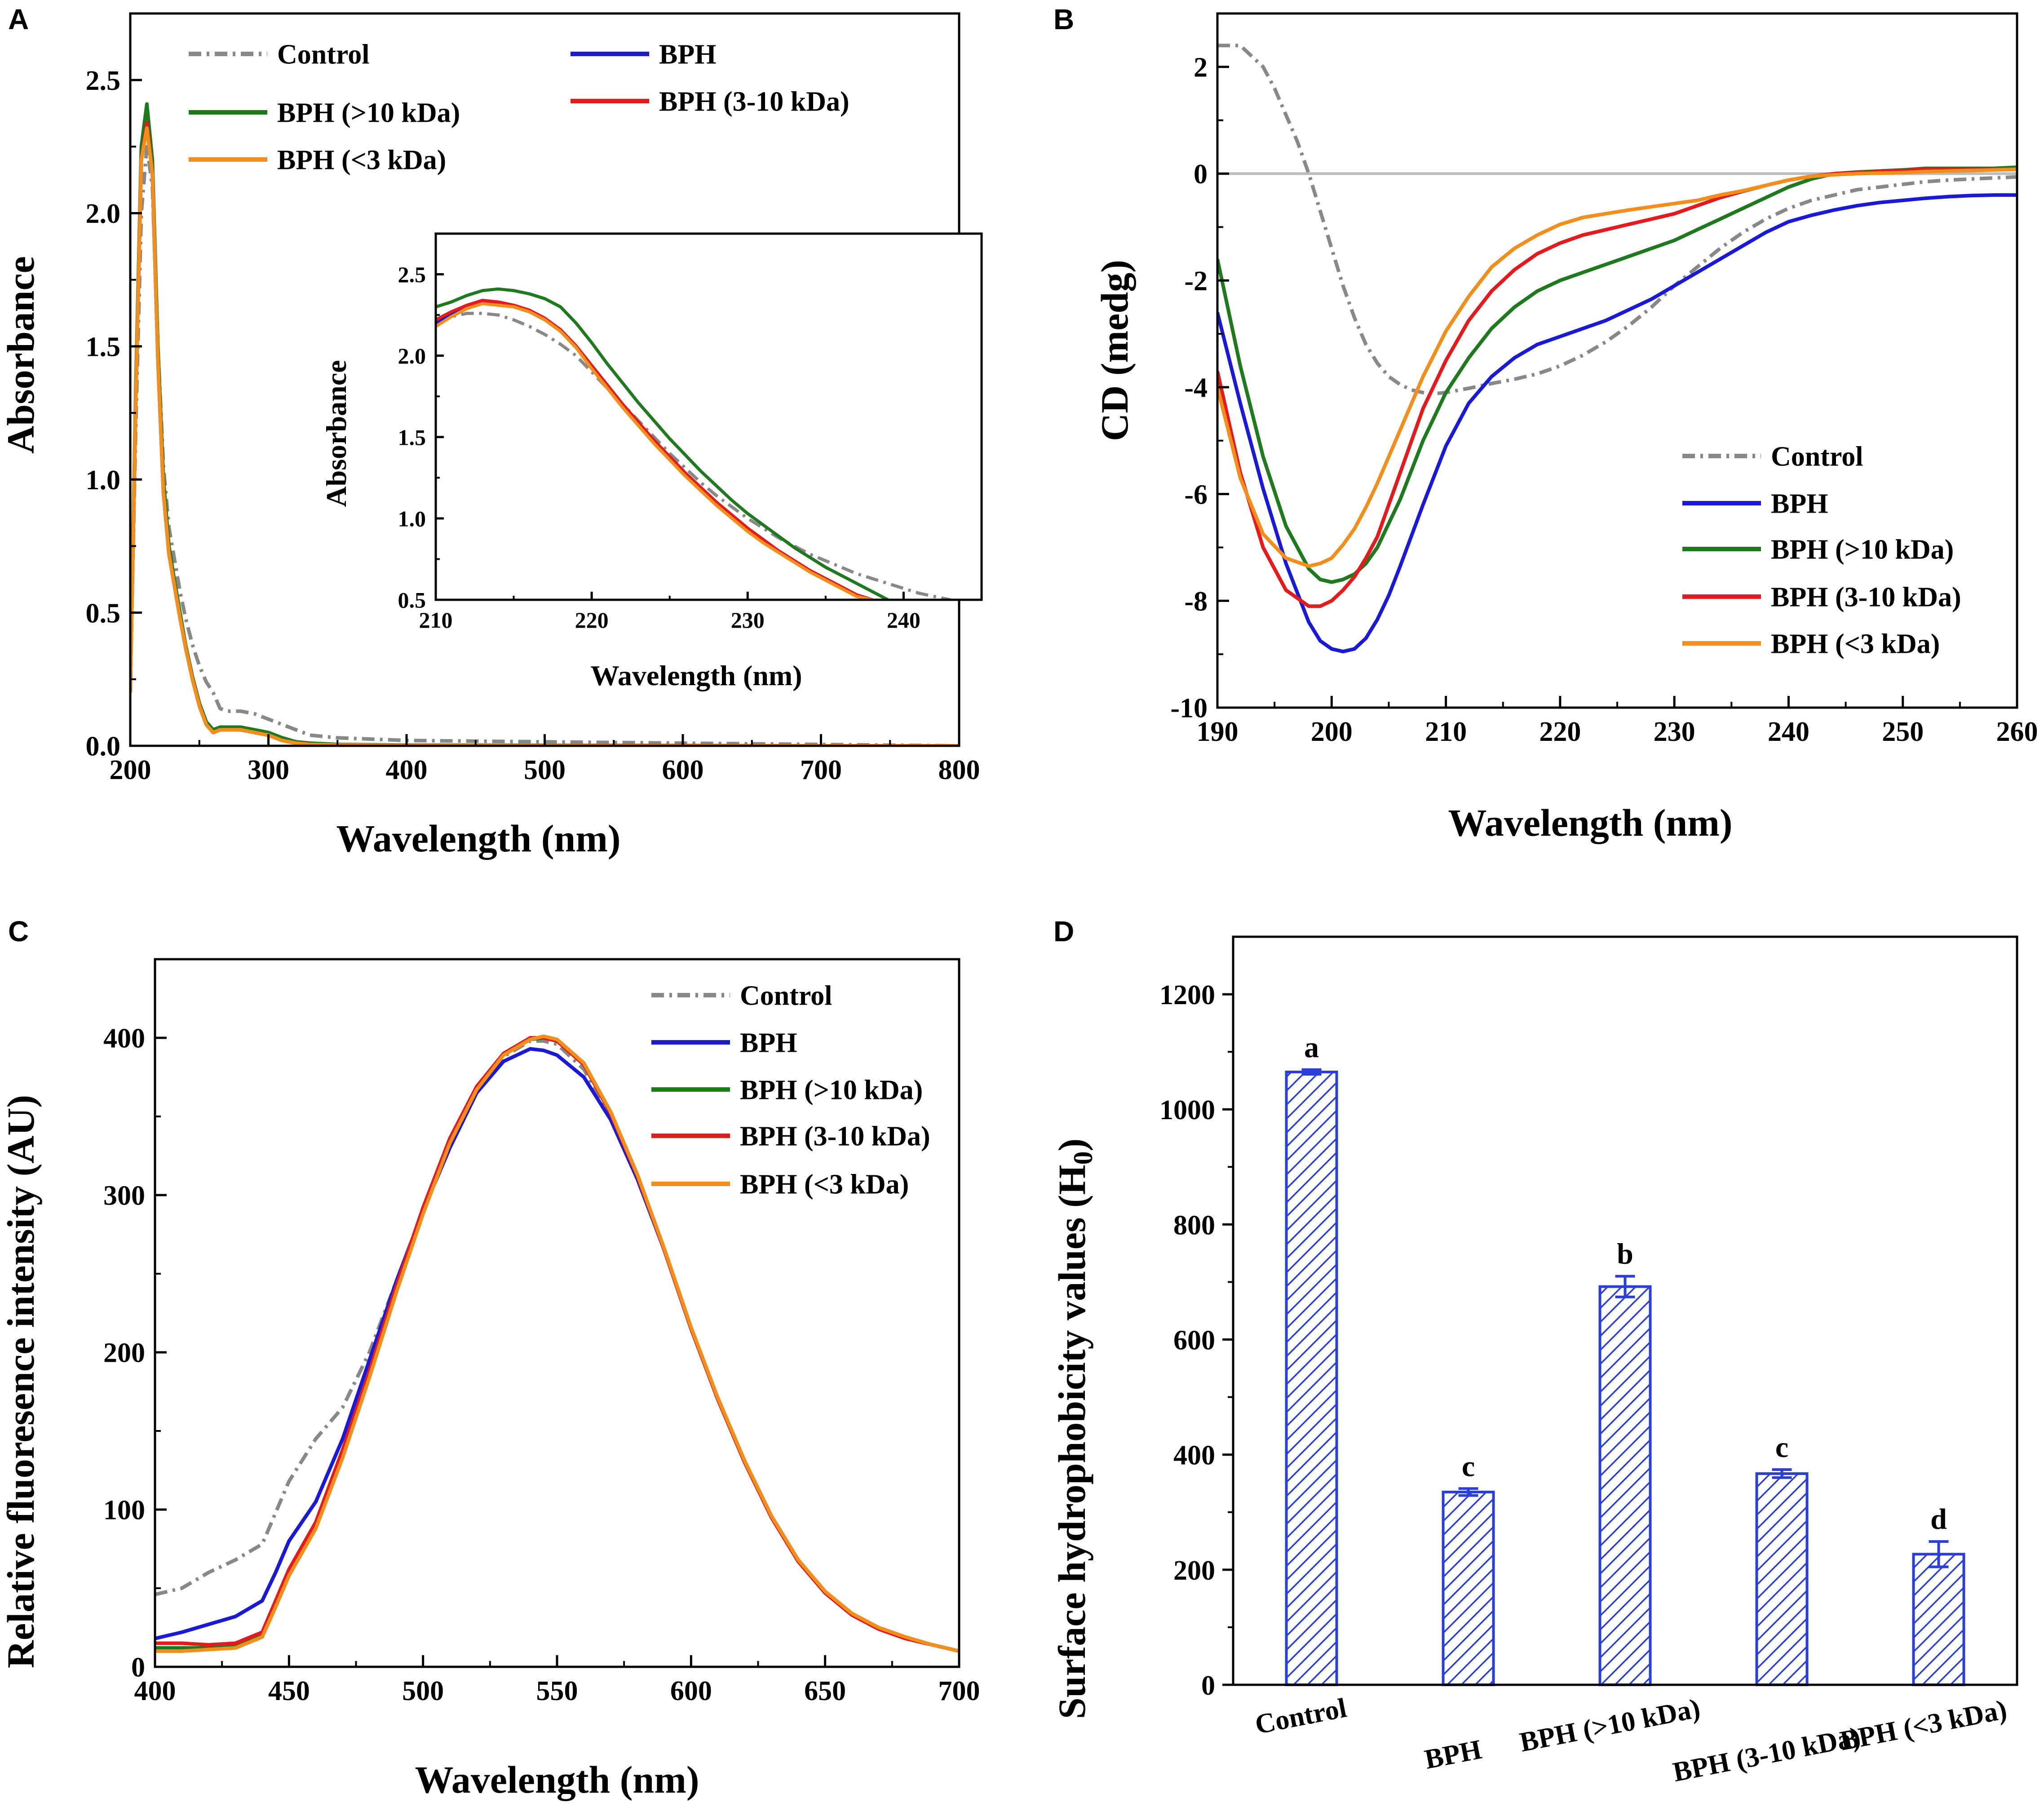 The image size is (2044, 1807). What do you see at coordinates (21, 1381) in the screenshot?
I see `panel-c-y-axis-label: Relative fluoresence intensity (AU)` at bounding box center [21, 1381].